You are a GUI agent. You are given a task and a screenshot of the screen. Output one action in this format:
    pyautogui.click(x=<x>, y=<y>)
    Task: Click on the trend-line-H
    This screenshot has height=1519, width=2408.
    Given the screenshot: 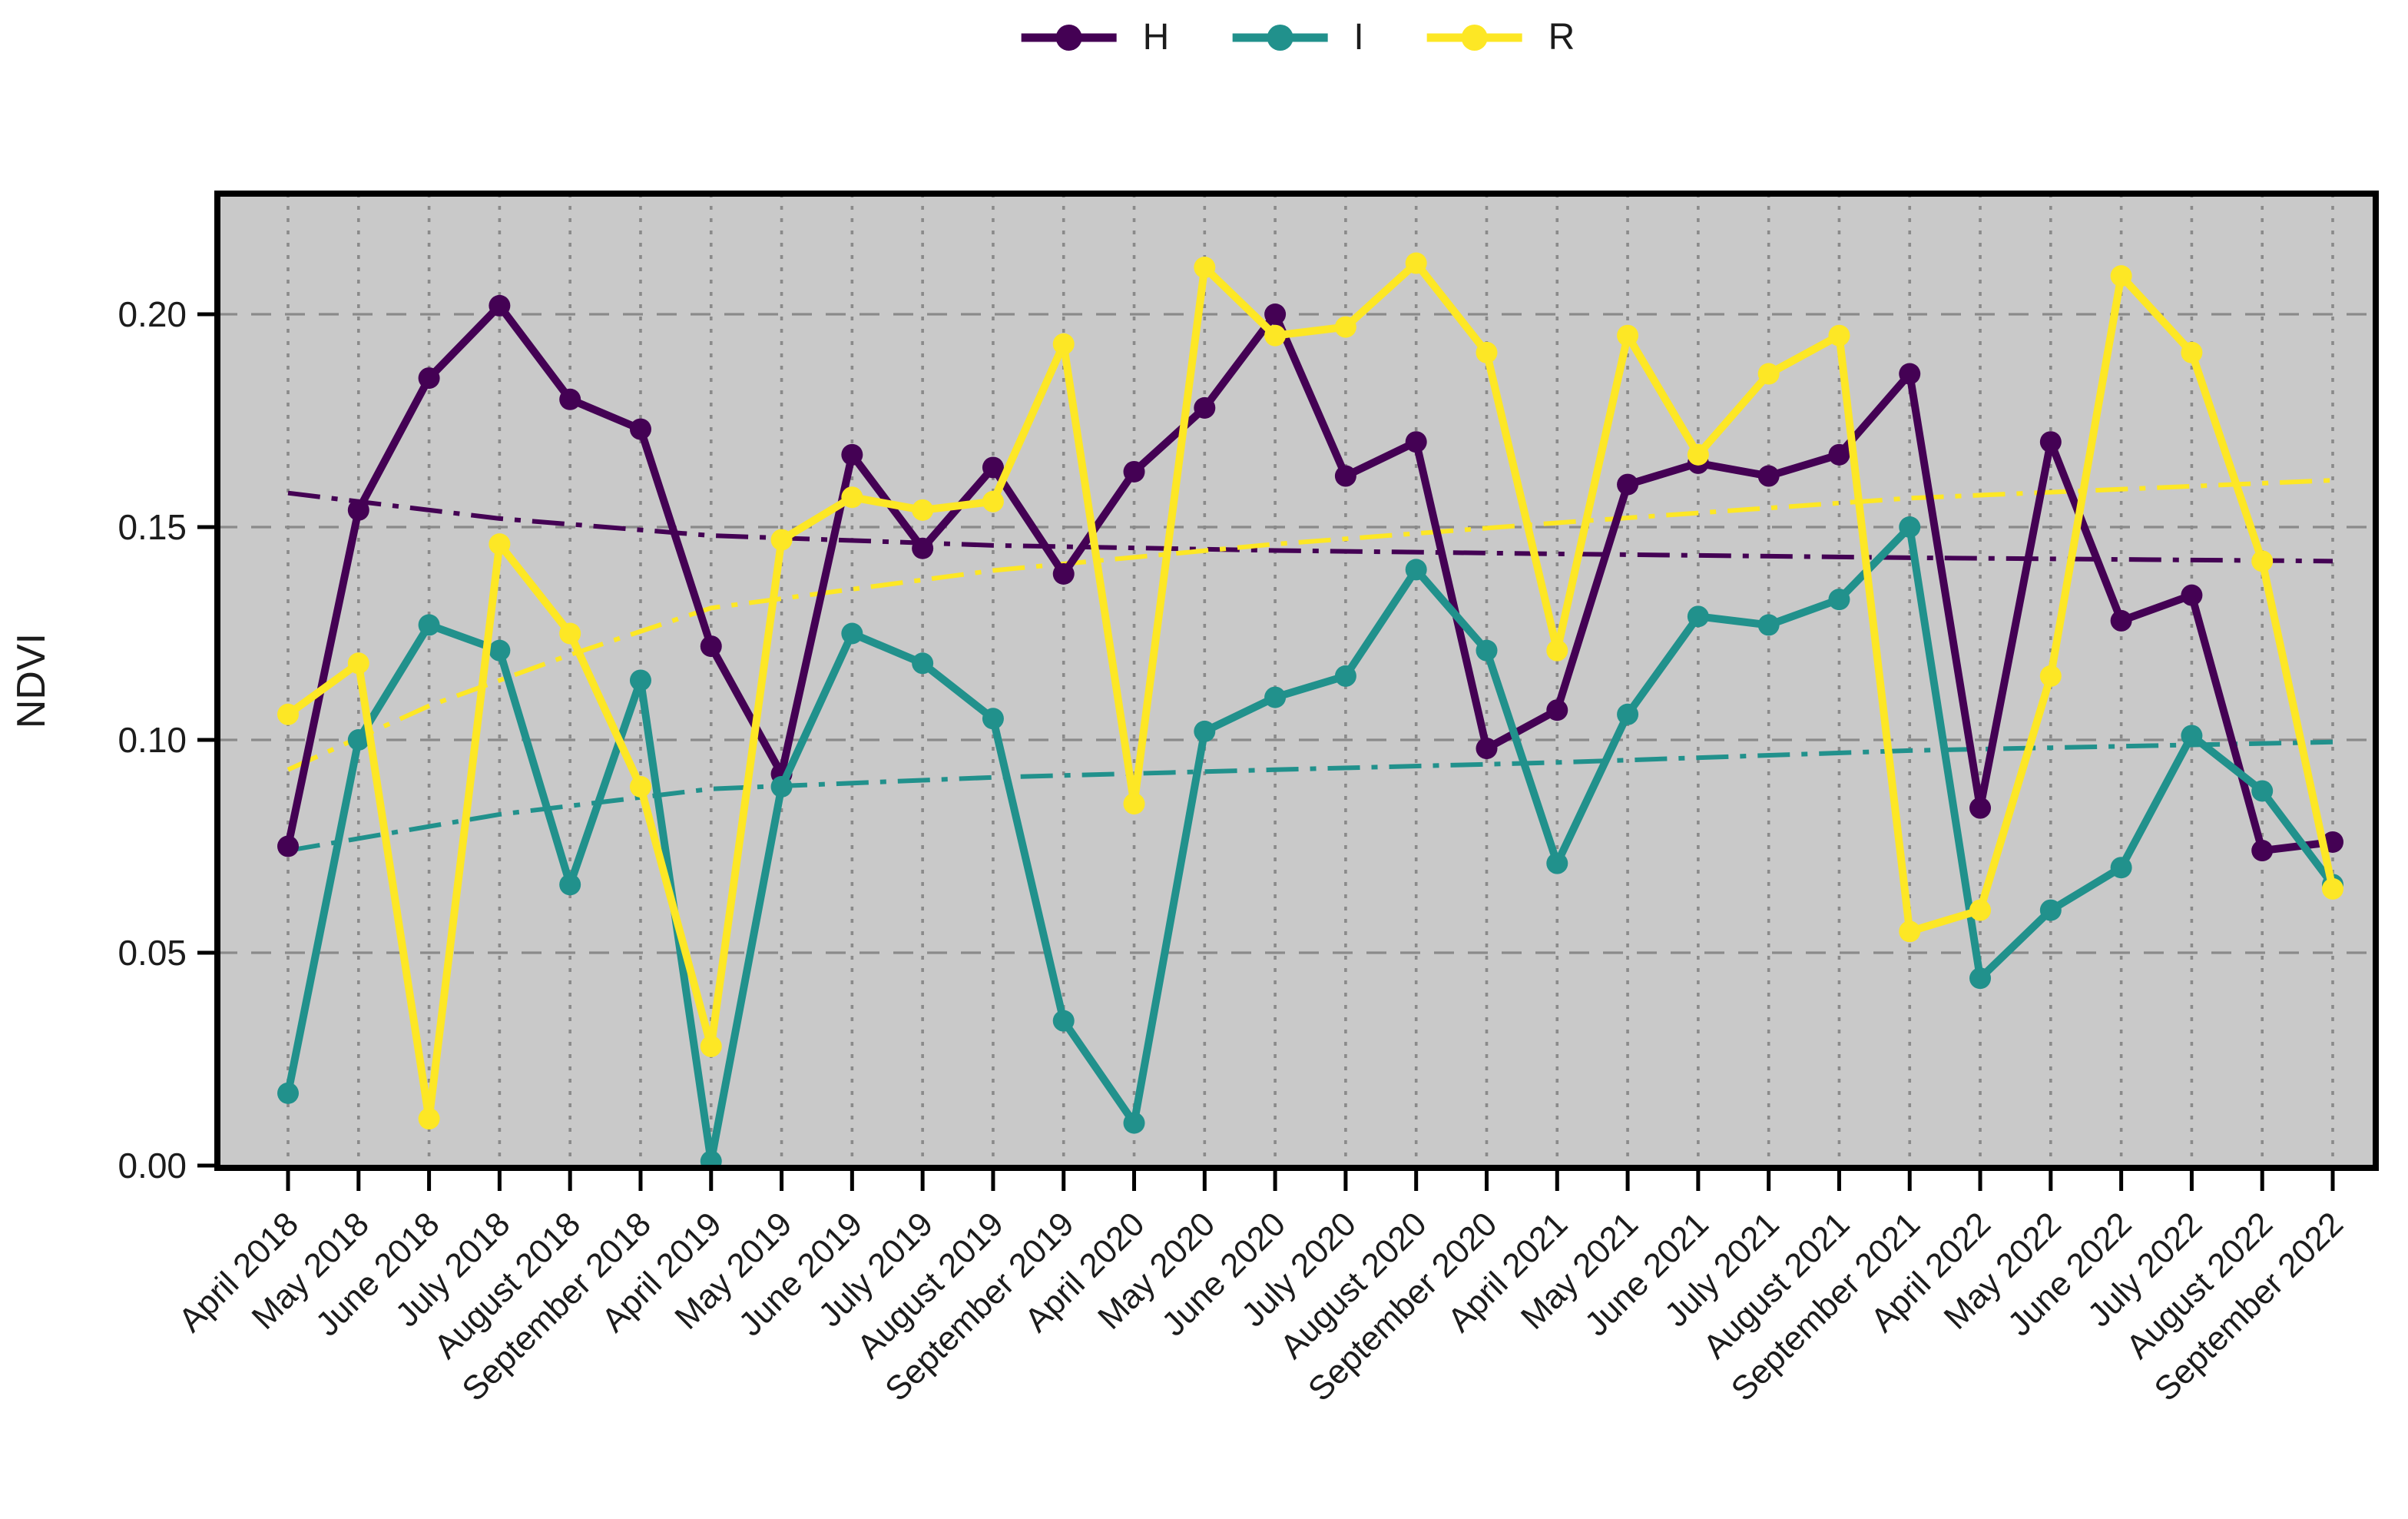 What is the action you would take?
    pyautogui.click(x=1310, y=527)
    